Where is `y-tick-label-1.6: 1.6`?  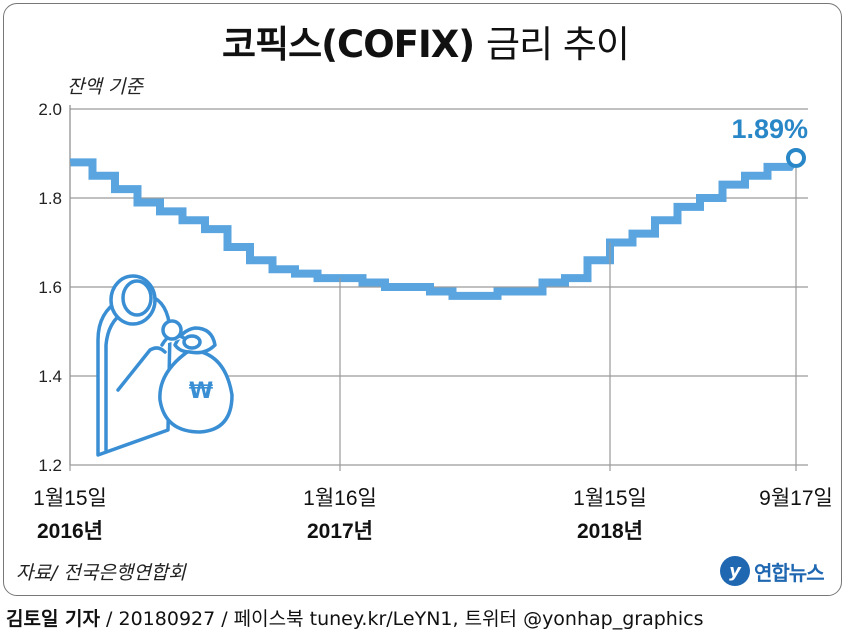 y-tick-label-1.6: 1.6 is located at coordinates (50, 287).